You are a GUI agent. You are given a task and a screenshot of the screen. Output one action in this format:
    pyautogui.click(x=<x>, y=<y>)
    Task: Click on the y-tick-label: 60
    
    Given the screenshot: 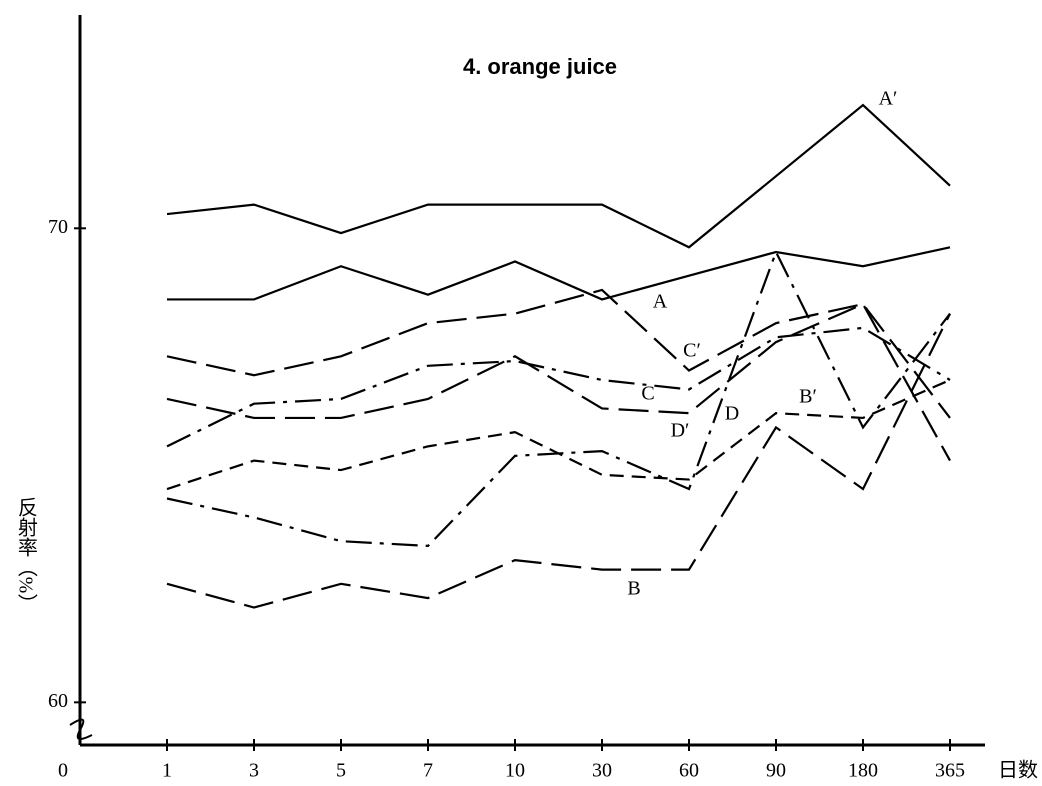 What is the action you would take?
    pyautogui.click(x=58, y=701)
    